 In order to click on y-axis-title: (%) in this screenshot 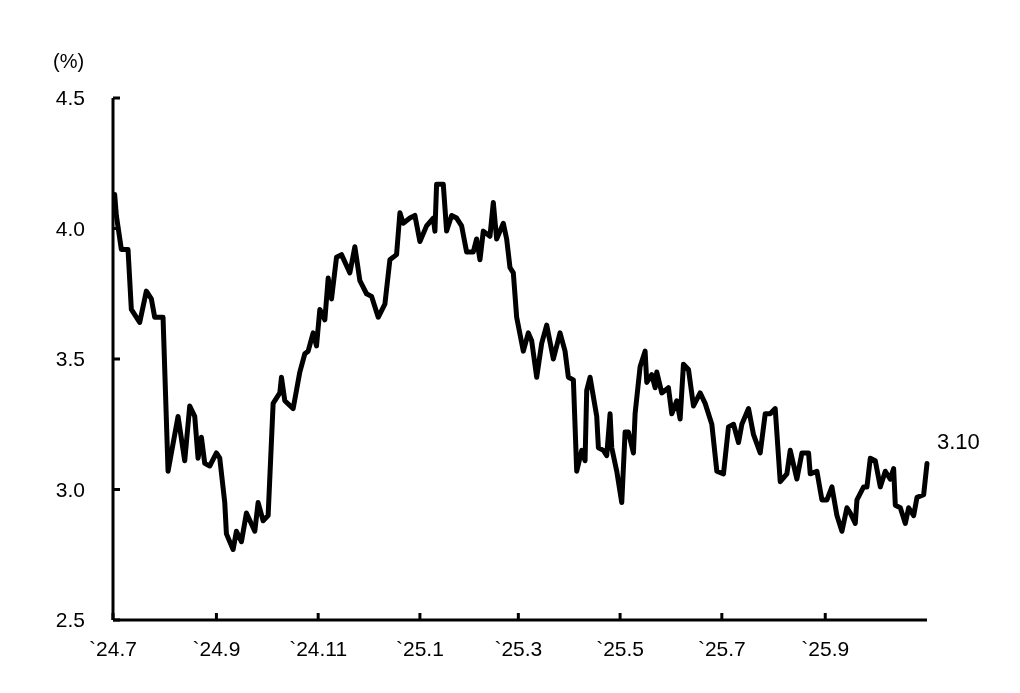, I will do `click(69, 61)`.